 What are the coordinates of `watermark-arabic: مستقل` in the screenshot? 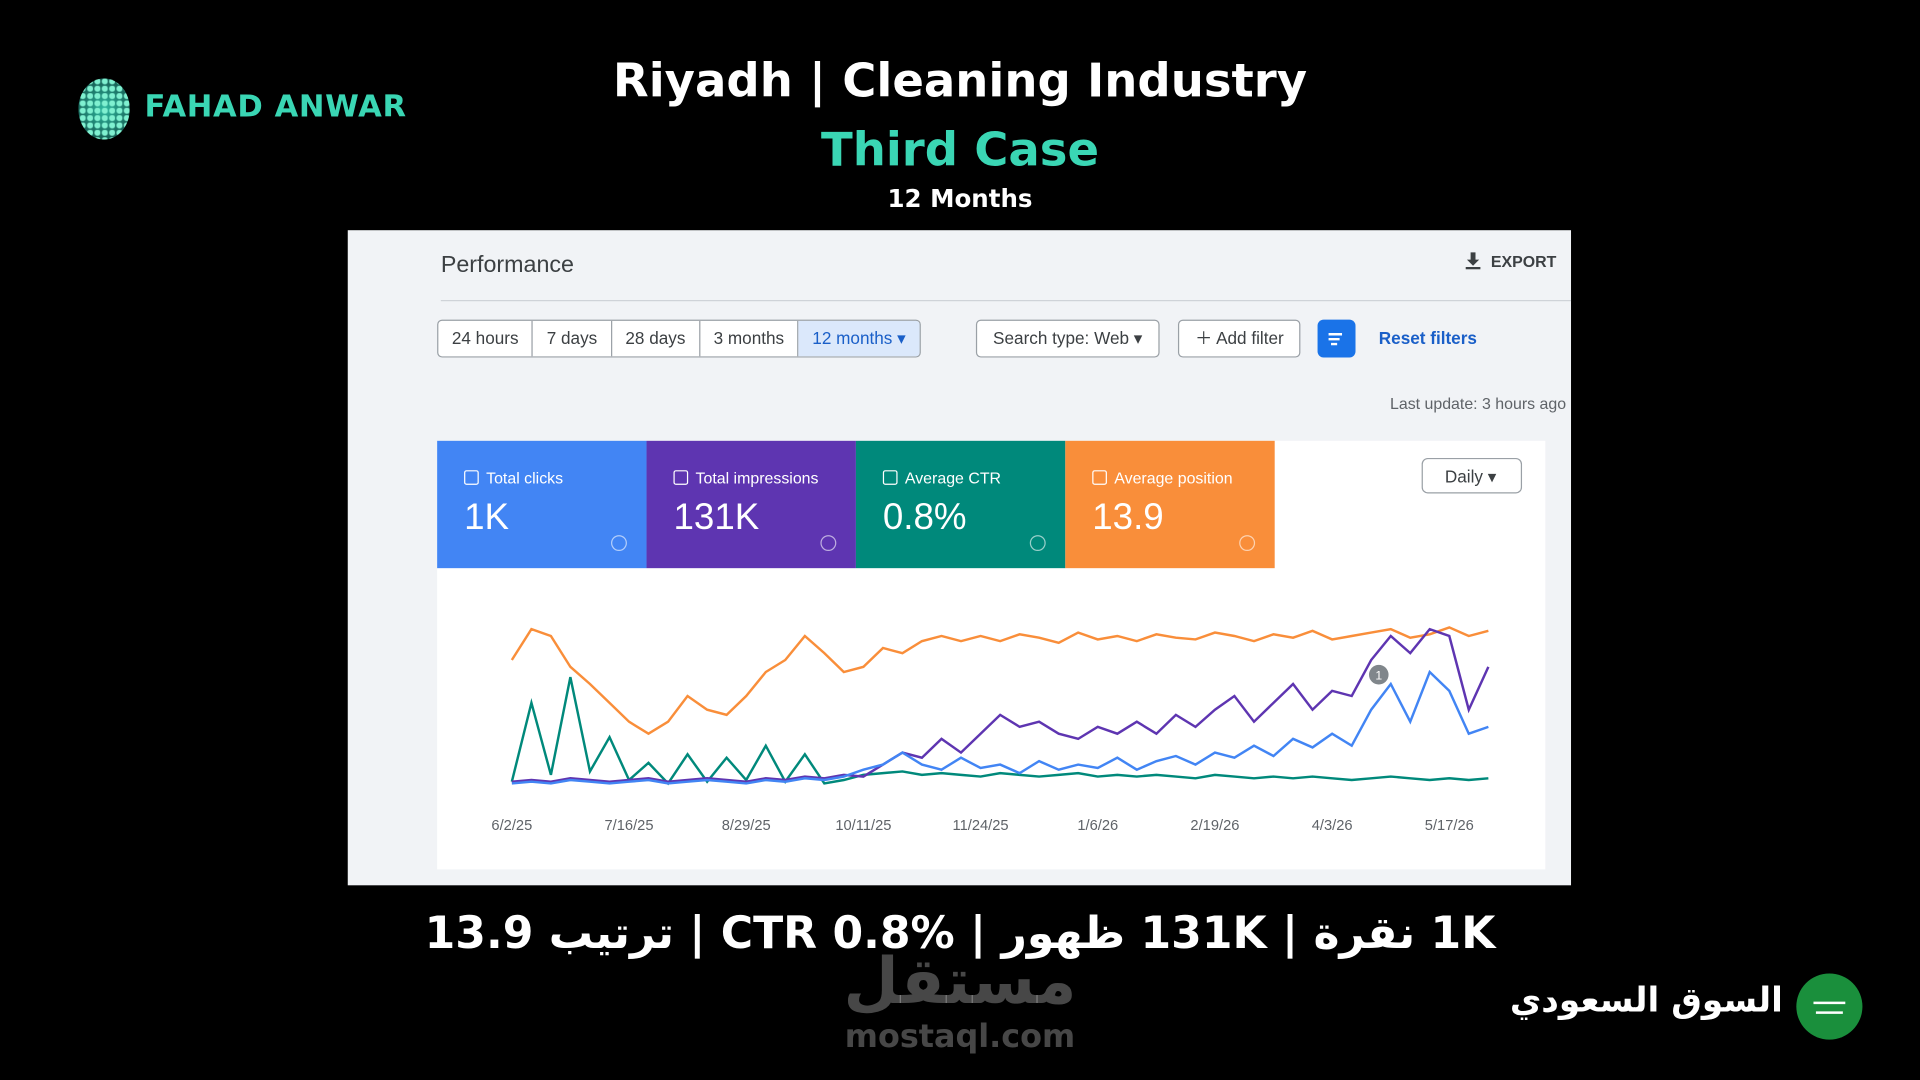 It's located at (960, 982).